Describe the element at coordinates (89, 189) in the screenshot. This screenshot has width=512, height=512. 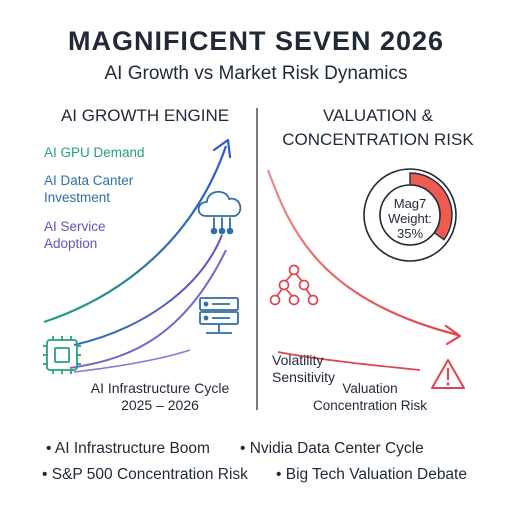
I see `datacenter-investment-label: AI Data Canter Investment` at that location.